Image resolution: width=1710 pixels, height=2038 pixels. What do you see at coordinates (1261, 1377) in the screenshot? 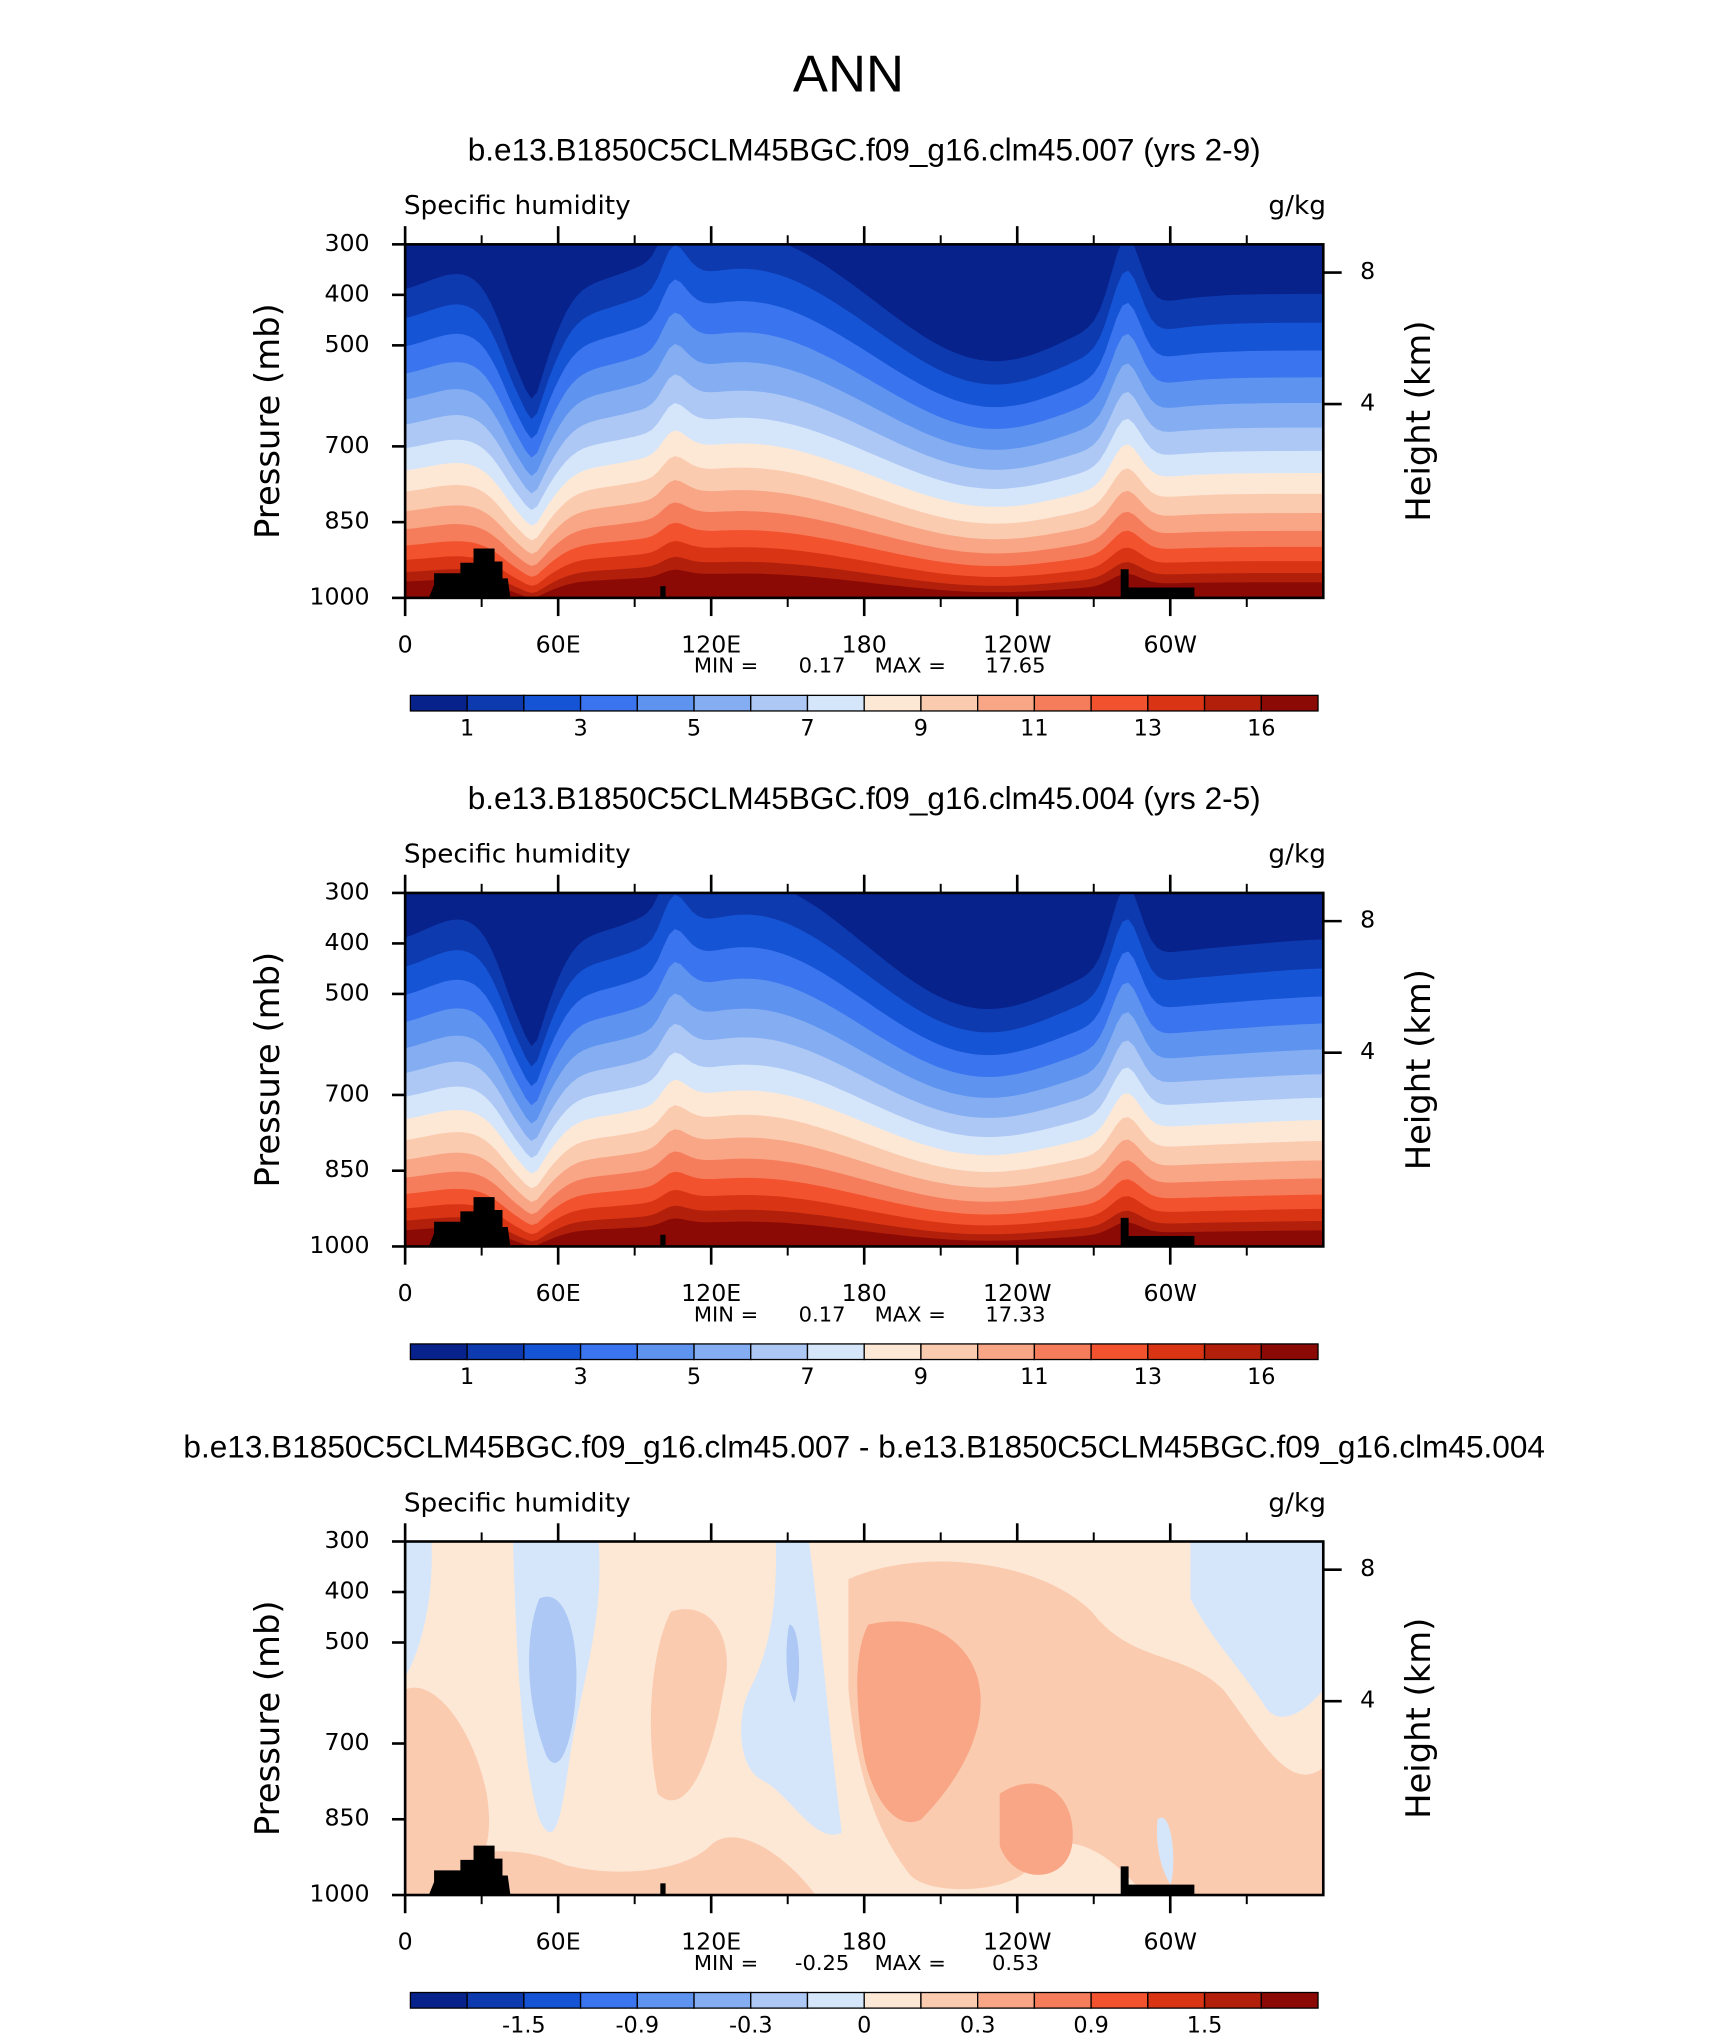
I see `colorbar-label: 16` at bounding box center [1261, 1377].